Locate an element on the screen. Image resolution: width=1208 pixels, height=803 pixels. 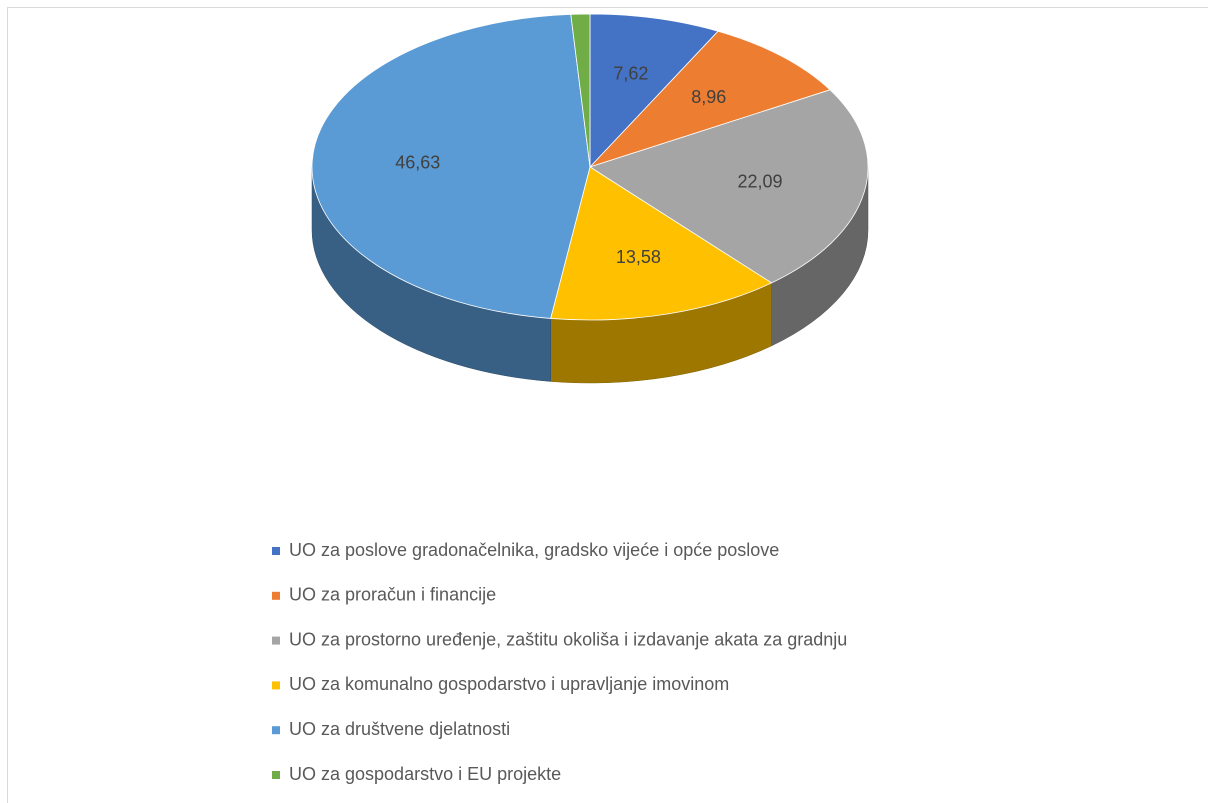
legend-label: UO za proračun i financije is located at coordinates (392, 595).